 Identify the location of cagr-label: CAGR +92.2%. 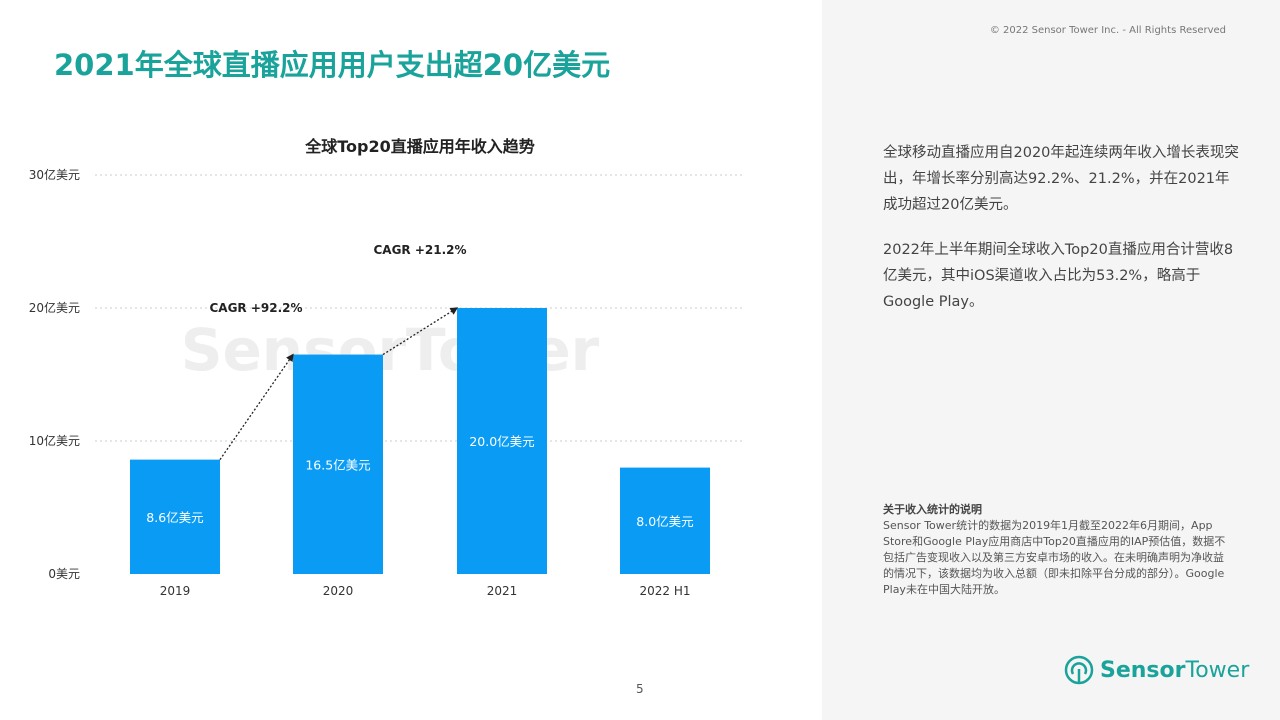
(255, 308).